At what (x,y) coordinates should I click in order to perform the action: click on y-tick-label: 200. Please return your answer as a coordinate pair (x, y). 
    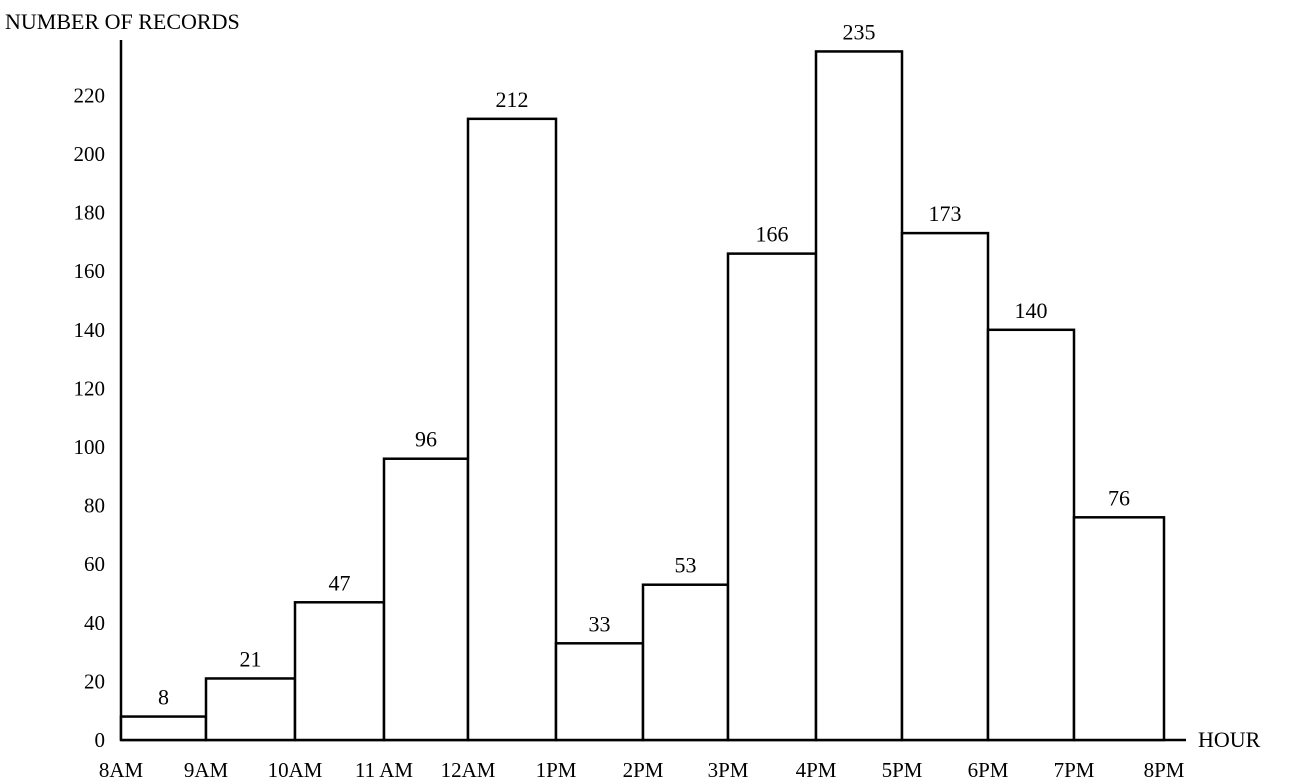
    Looking at the image, I should click on (90, 154).